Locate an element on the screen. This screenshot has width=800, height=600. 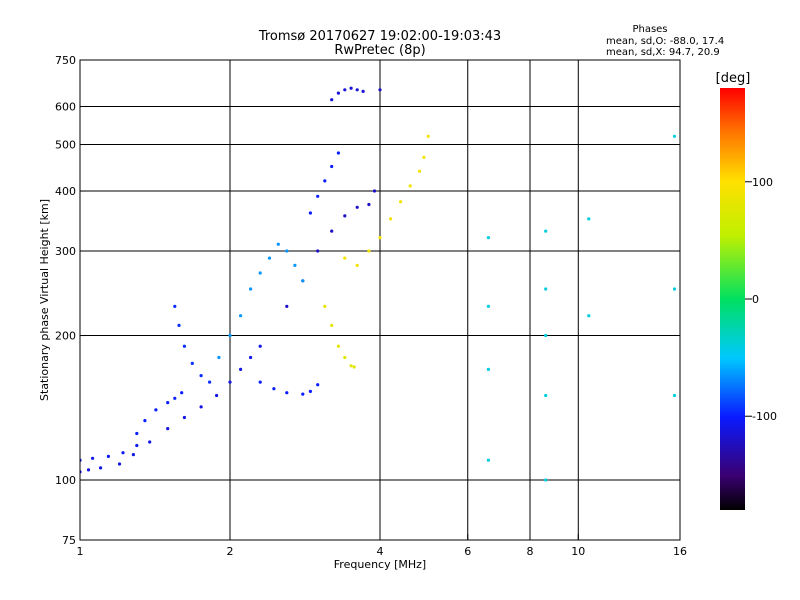
x-tick-label: 10 is located at coordinates (578, 551).